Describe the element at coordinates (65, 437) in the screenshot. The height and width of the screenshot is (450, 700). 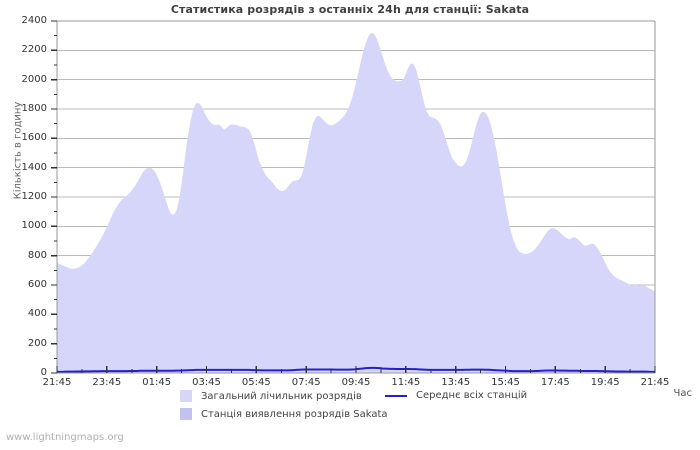
I see `watermark-text: www.lightningmaps.org` at that location.